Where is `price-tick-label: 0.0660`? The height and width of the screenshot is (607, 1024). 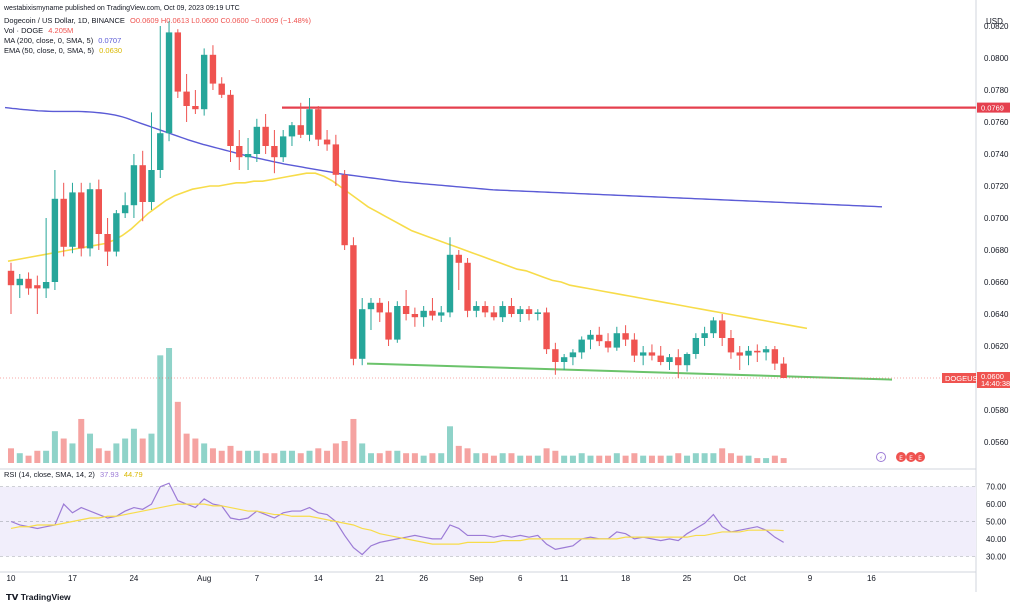 price-tick-label: 0.0660 is located at coordinates (996, 282).